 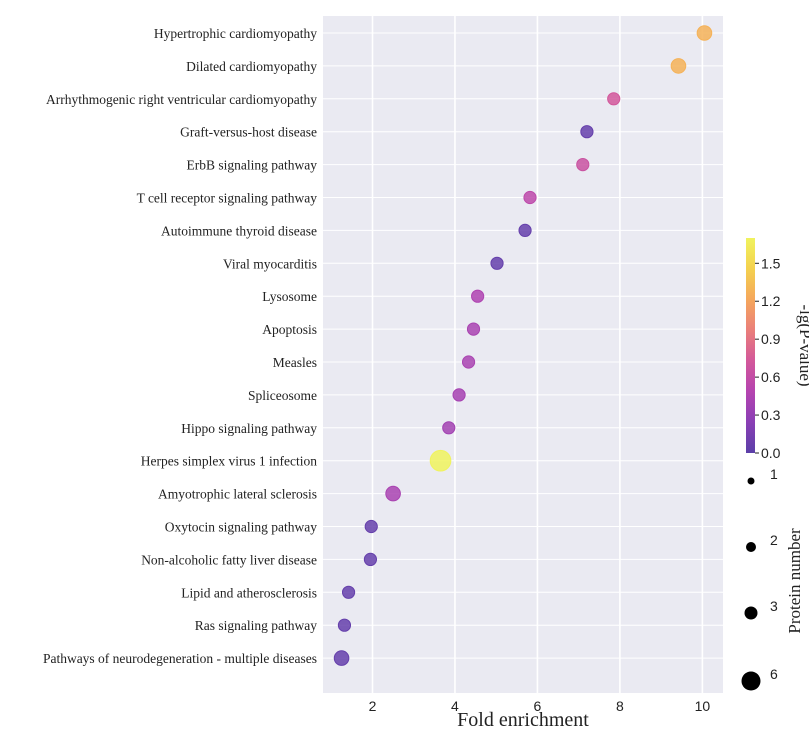 I want to click on x-tick-label: 2, so click(x=373, y=706).